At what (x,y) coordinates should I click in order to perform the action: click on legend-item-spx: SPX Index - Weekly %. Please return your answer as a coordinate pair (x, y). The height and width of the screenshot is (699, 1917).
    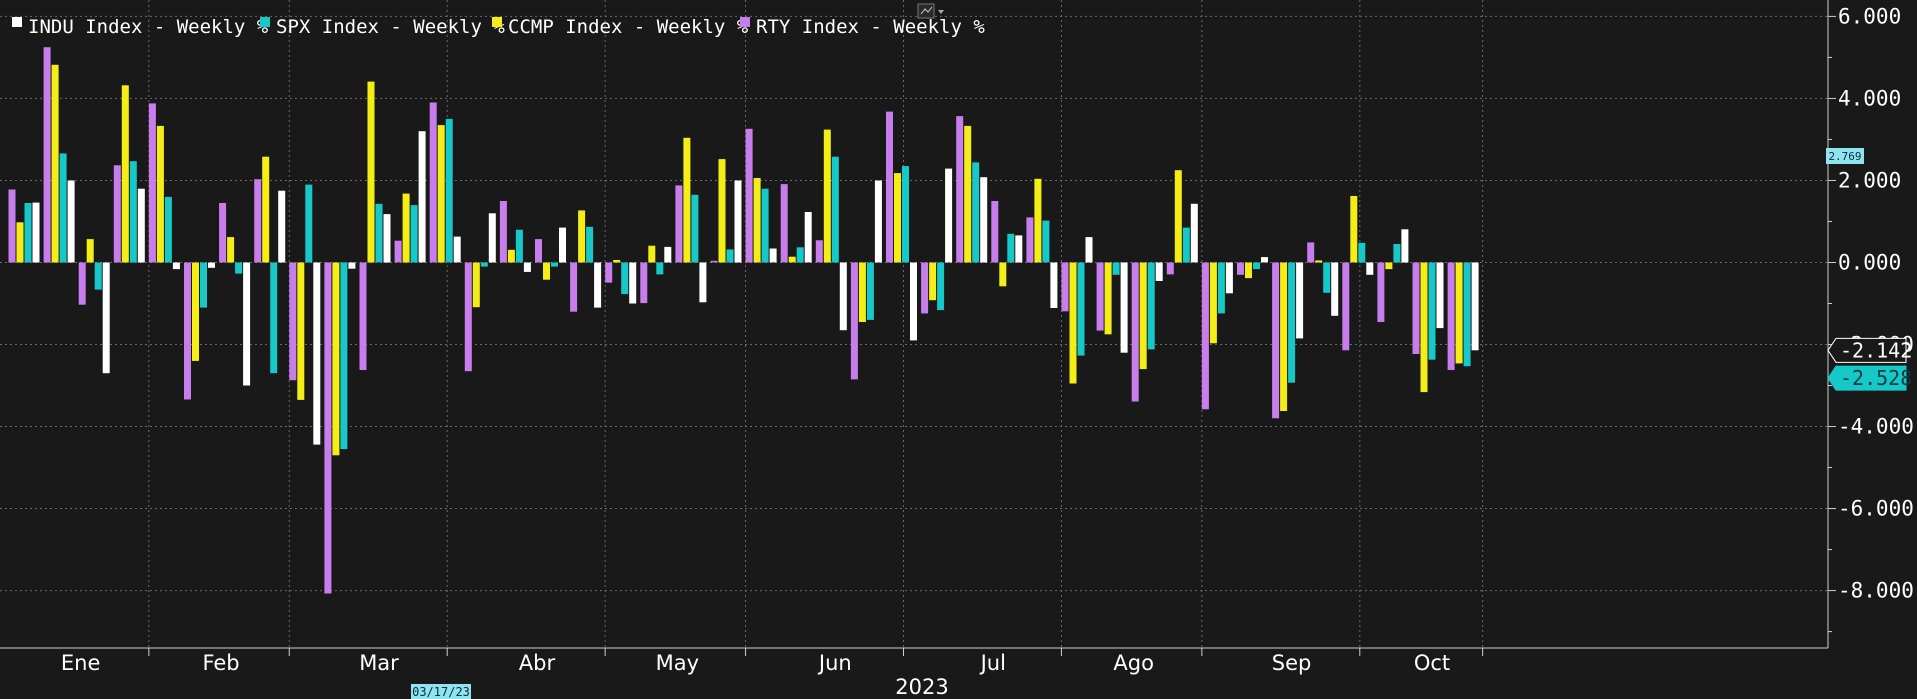
    Looking at the image, I should click on (382, 27).